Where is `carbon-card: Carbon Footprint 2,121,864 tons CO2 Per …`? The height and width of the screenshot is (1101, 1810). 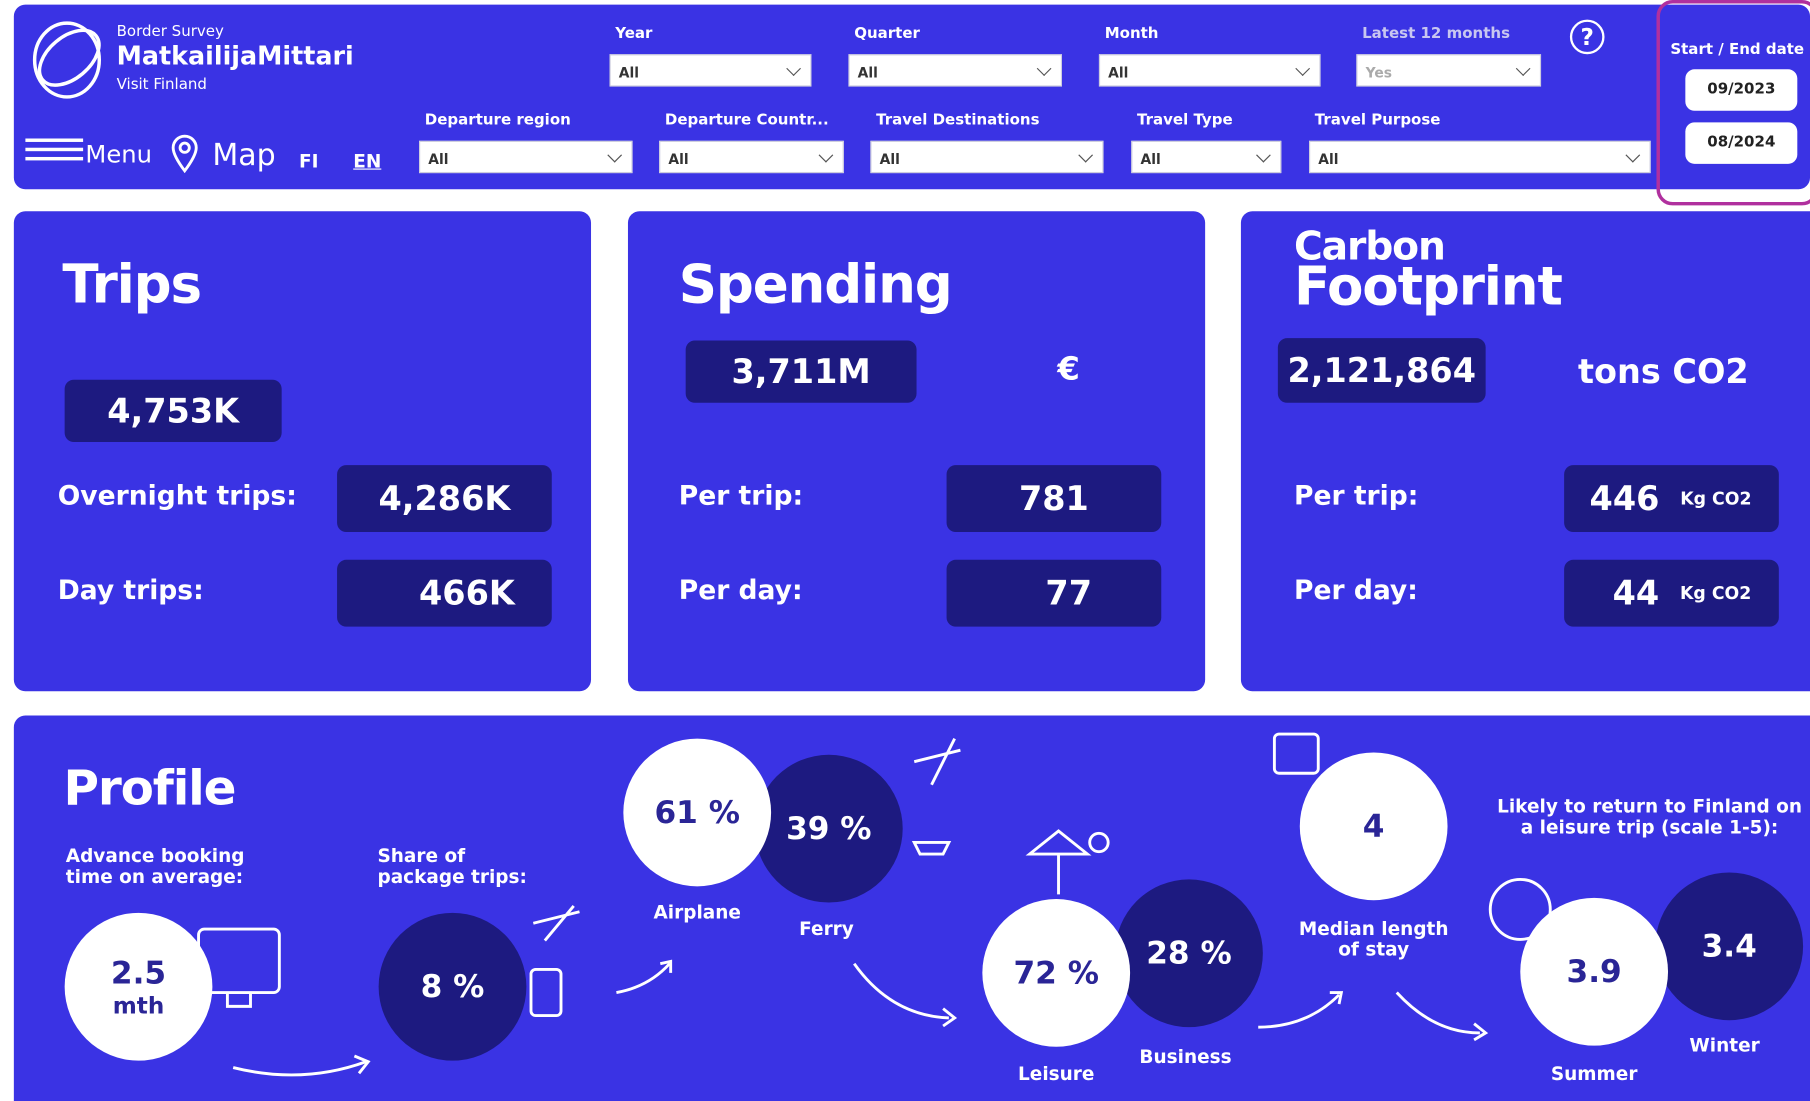 carbon-card: Carbon Footprint 2,121,864 tons CO2 Per … is located at coordinates (1525, 451).